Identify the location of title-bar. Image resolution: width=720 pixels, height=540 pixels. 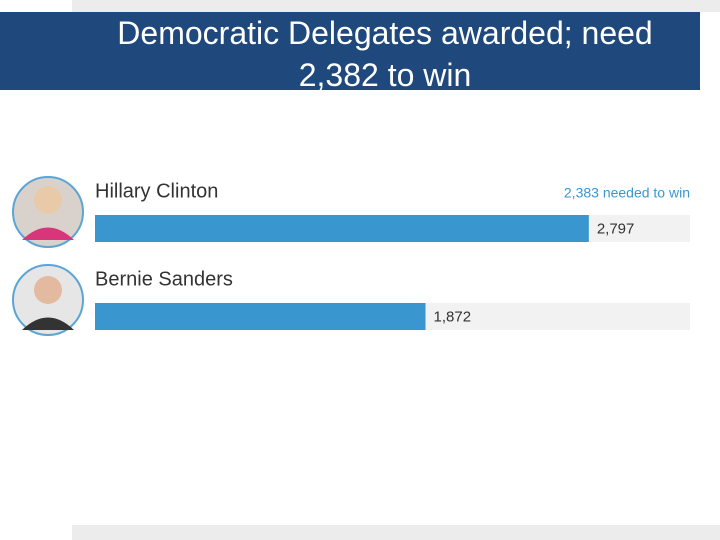
(350, 51).